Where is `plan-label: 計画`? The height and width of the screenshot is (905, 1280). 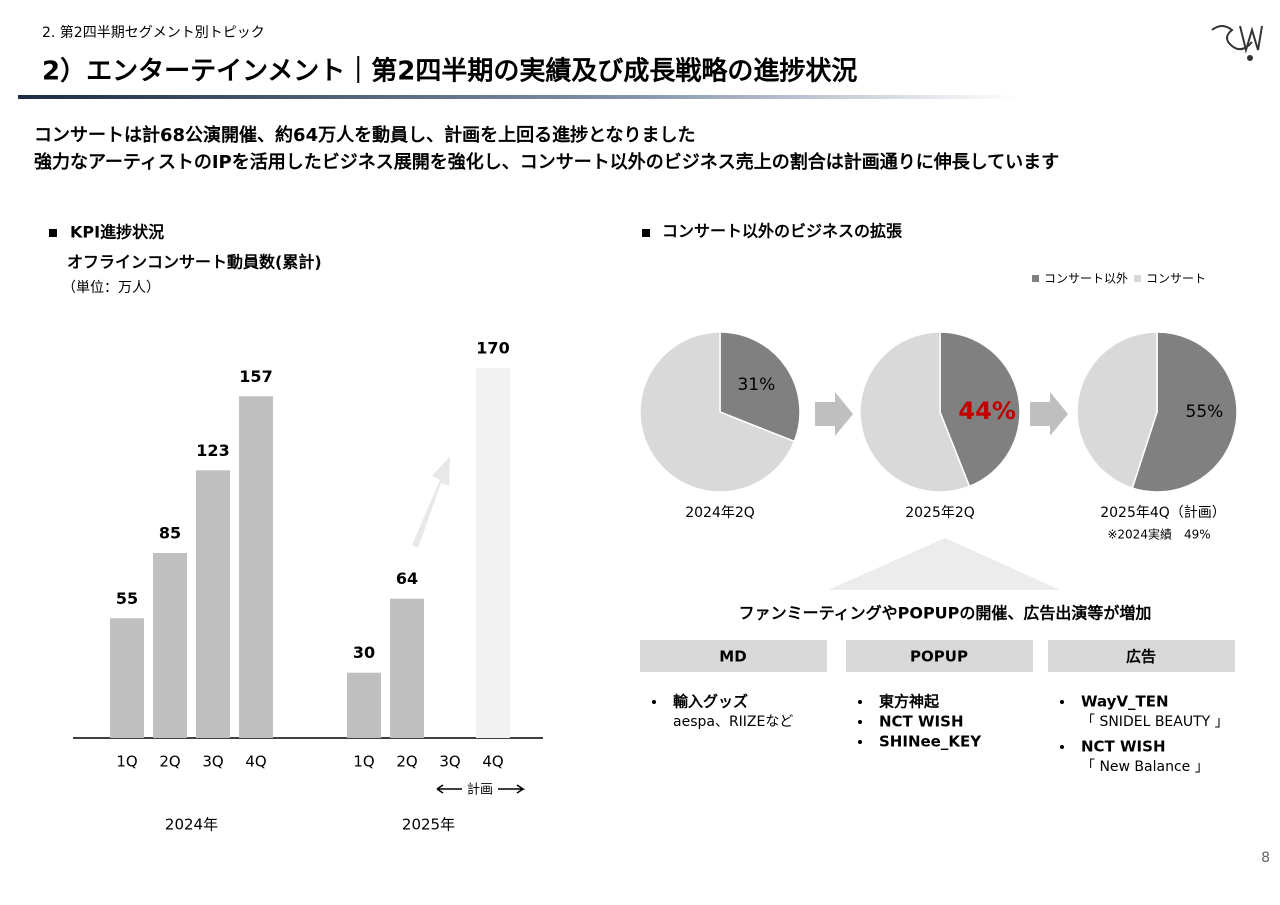 plan-label: 計画 is located at coordinates (480, 790).